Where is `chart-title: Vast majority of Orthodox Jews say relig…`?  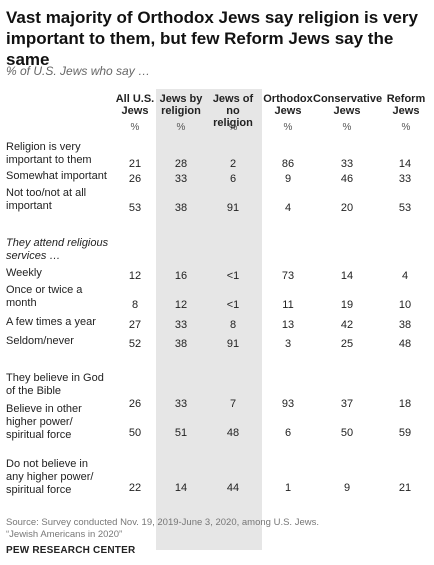
chart-title: Vast majority of Orthodox Jews say relig… is located at coordinates (212, 38).